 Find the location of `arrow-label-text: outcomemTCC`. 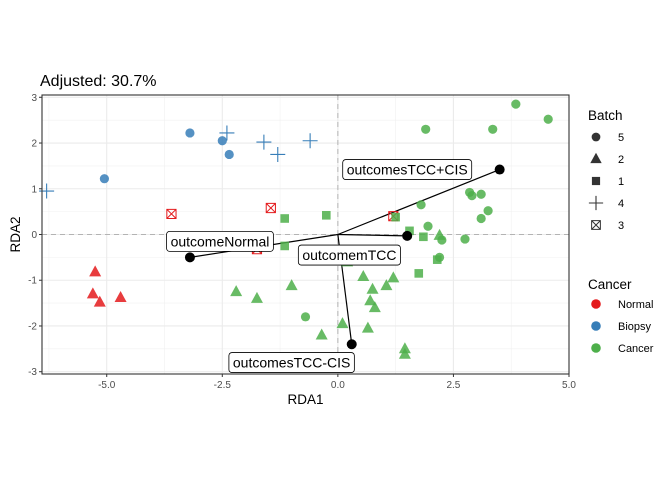

arrow-label-text: outcomemTCC is located at coordinates (349, 255).